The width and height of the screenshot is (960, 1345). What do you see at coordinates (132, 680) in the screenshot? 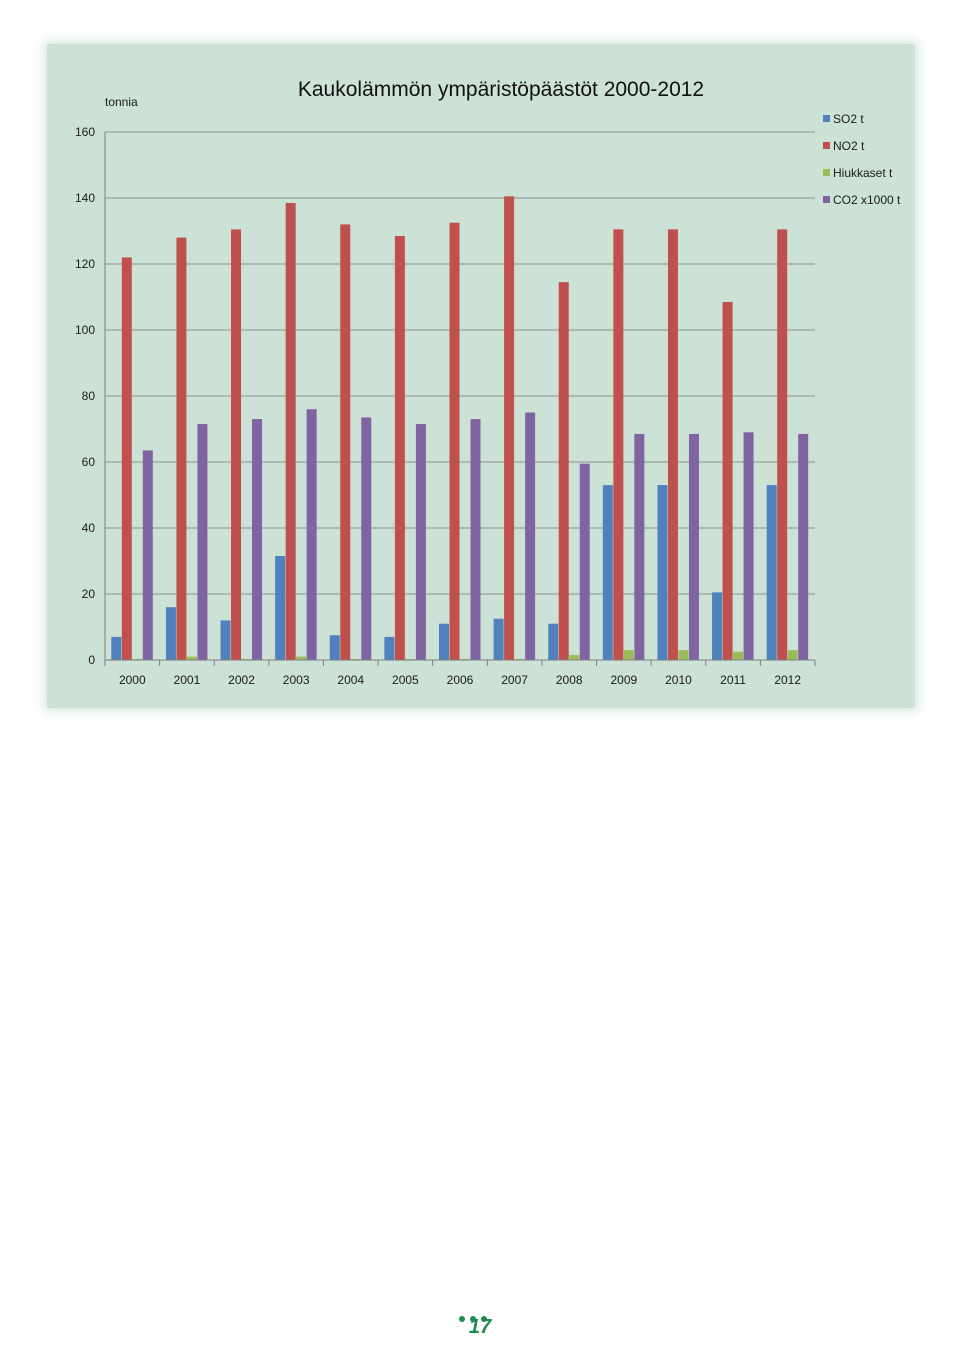
I see `x-tick-label: 2000` at bounding box center [132, 680].